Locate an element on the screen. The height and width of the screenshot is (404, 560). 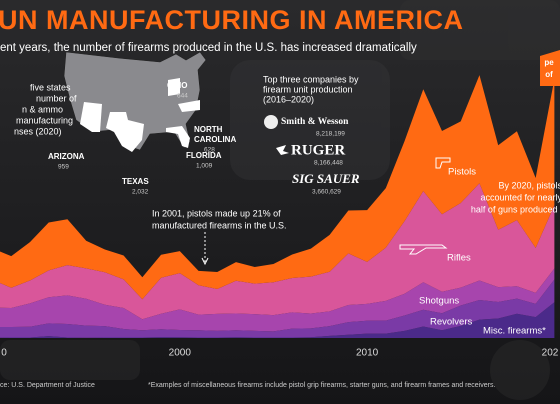
annotation: of is located at coordinates (549, 74).